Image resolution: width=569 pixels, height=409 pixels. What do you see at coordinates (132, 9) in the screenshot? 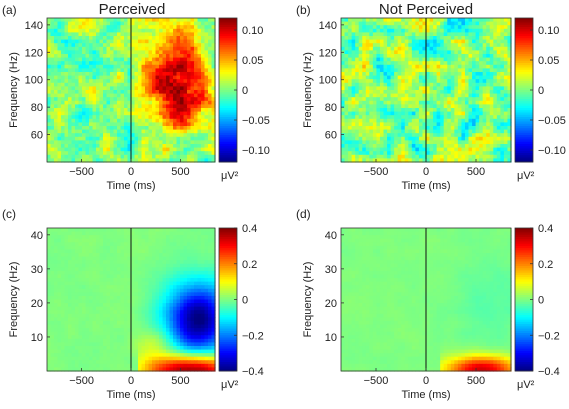
I see `panel-title-a: Perceived` at bounding box center [132, 9].